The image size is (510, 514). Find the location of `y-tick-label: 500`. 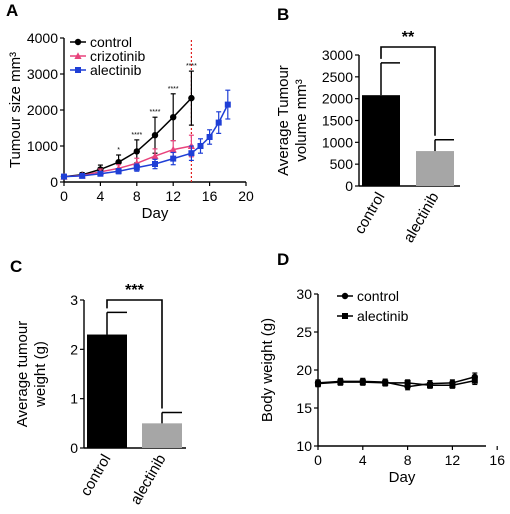

y-tick-label: 500 is located at coordinates (342, 164).